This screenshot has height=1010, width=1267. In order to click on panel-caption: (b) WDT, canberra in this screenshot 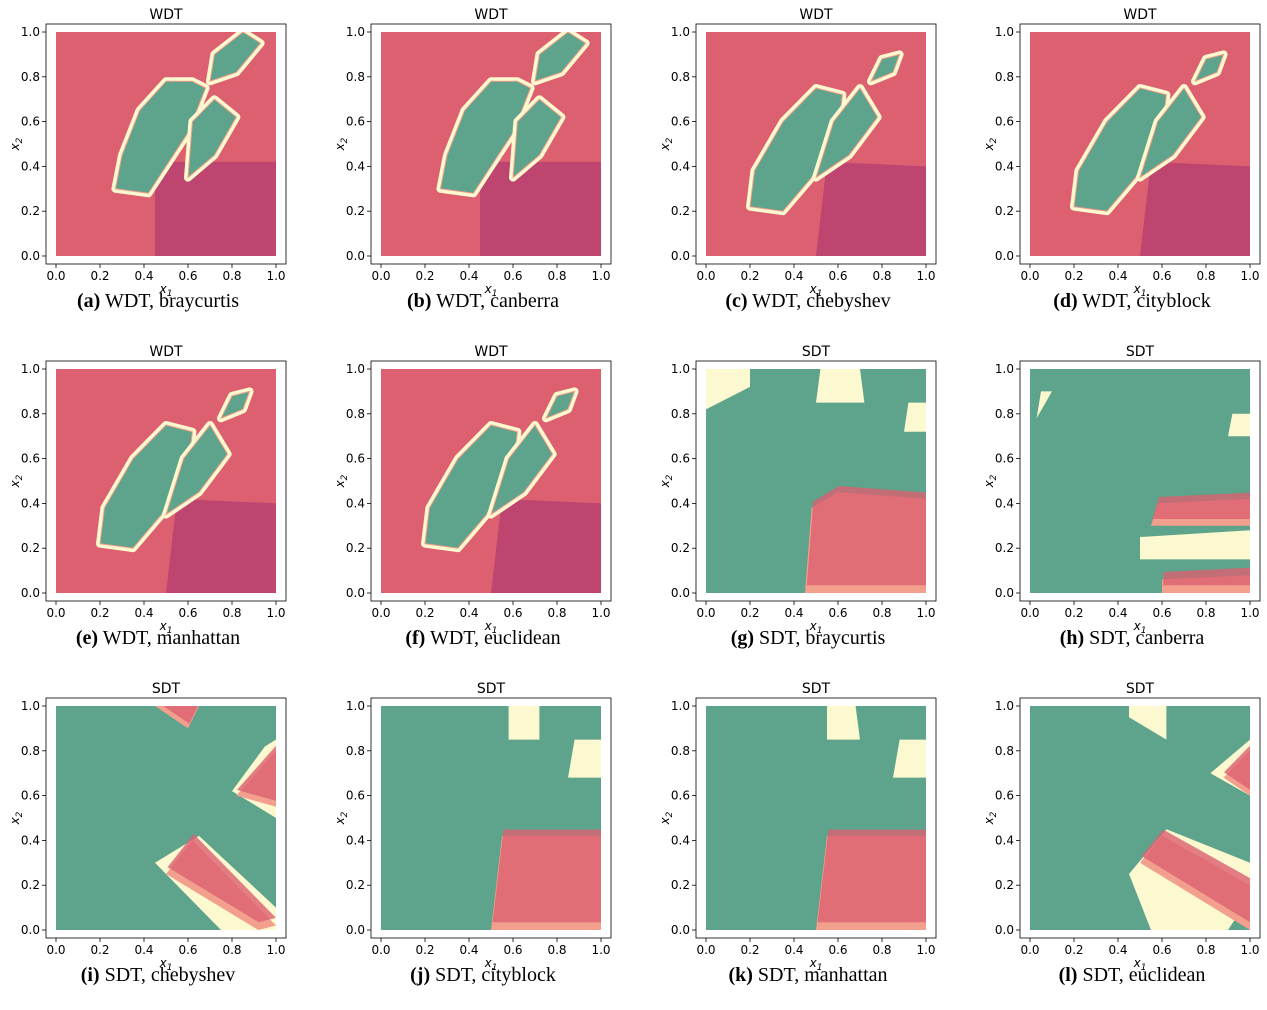, I will do `click(483, 301)`.